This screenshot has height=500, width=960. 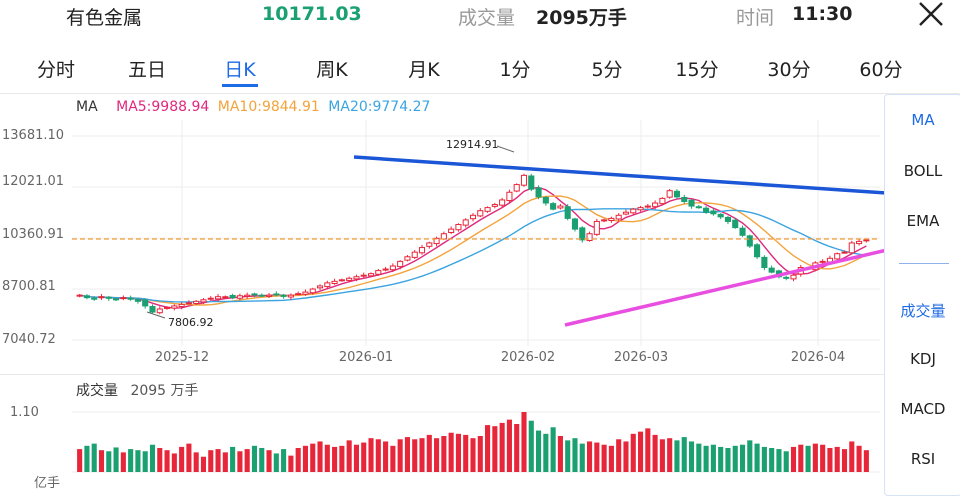 I want to click on tab-60min: 60分, so click(x=881, y=70).